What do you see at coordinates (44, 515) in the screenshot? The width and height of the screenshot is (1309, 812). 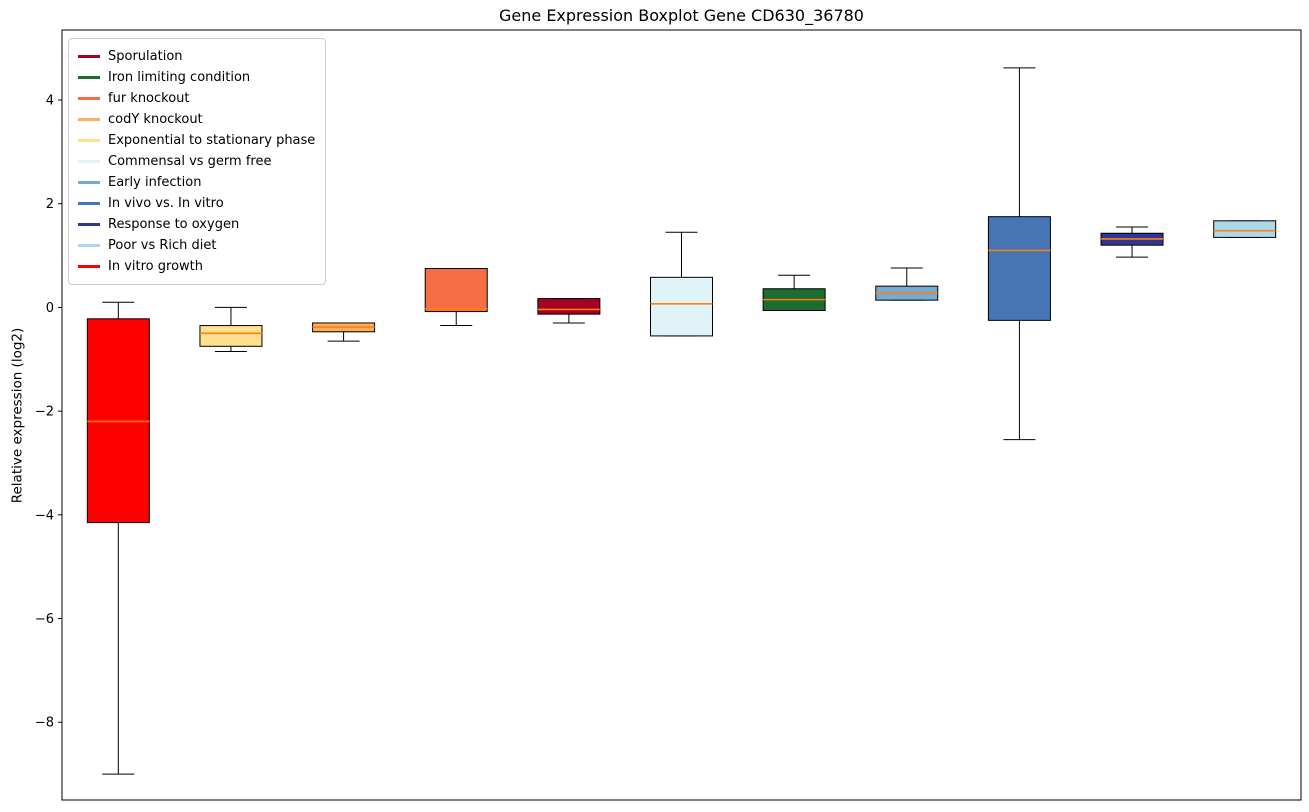 I see `y-tick-label: −4` at bounding box center [44, 515].